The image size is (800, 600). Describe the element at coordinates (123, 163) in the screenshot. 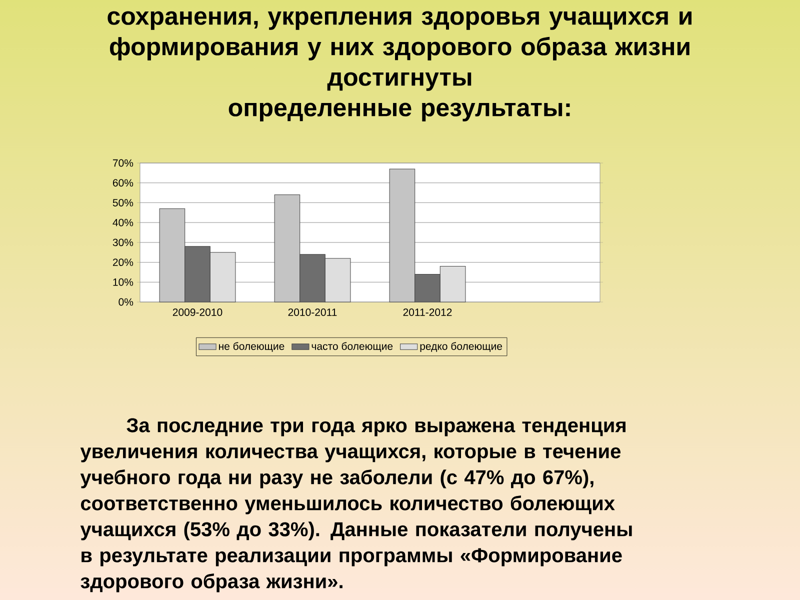

I see `y-tick-label: 70%` at that location.